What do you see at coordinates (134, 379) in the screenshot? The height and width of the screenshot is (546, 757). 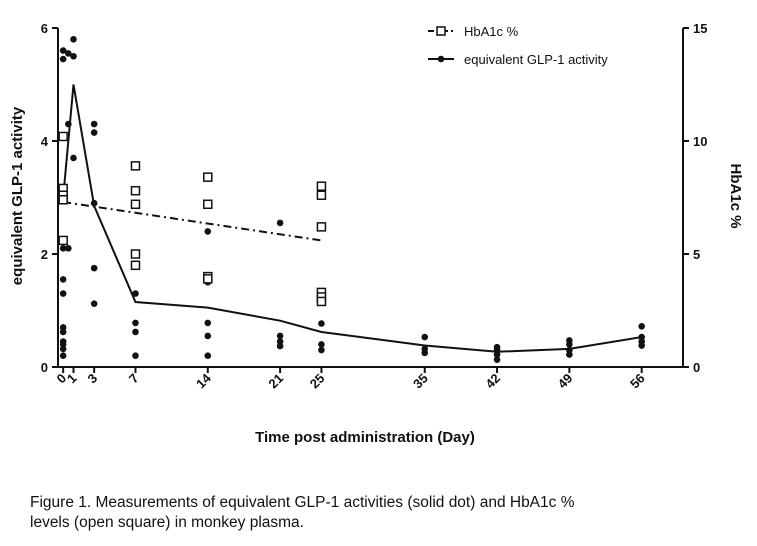 I see `x-tick-label: 7` at bounding box center [134, 379].